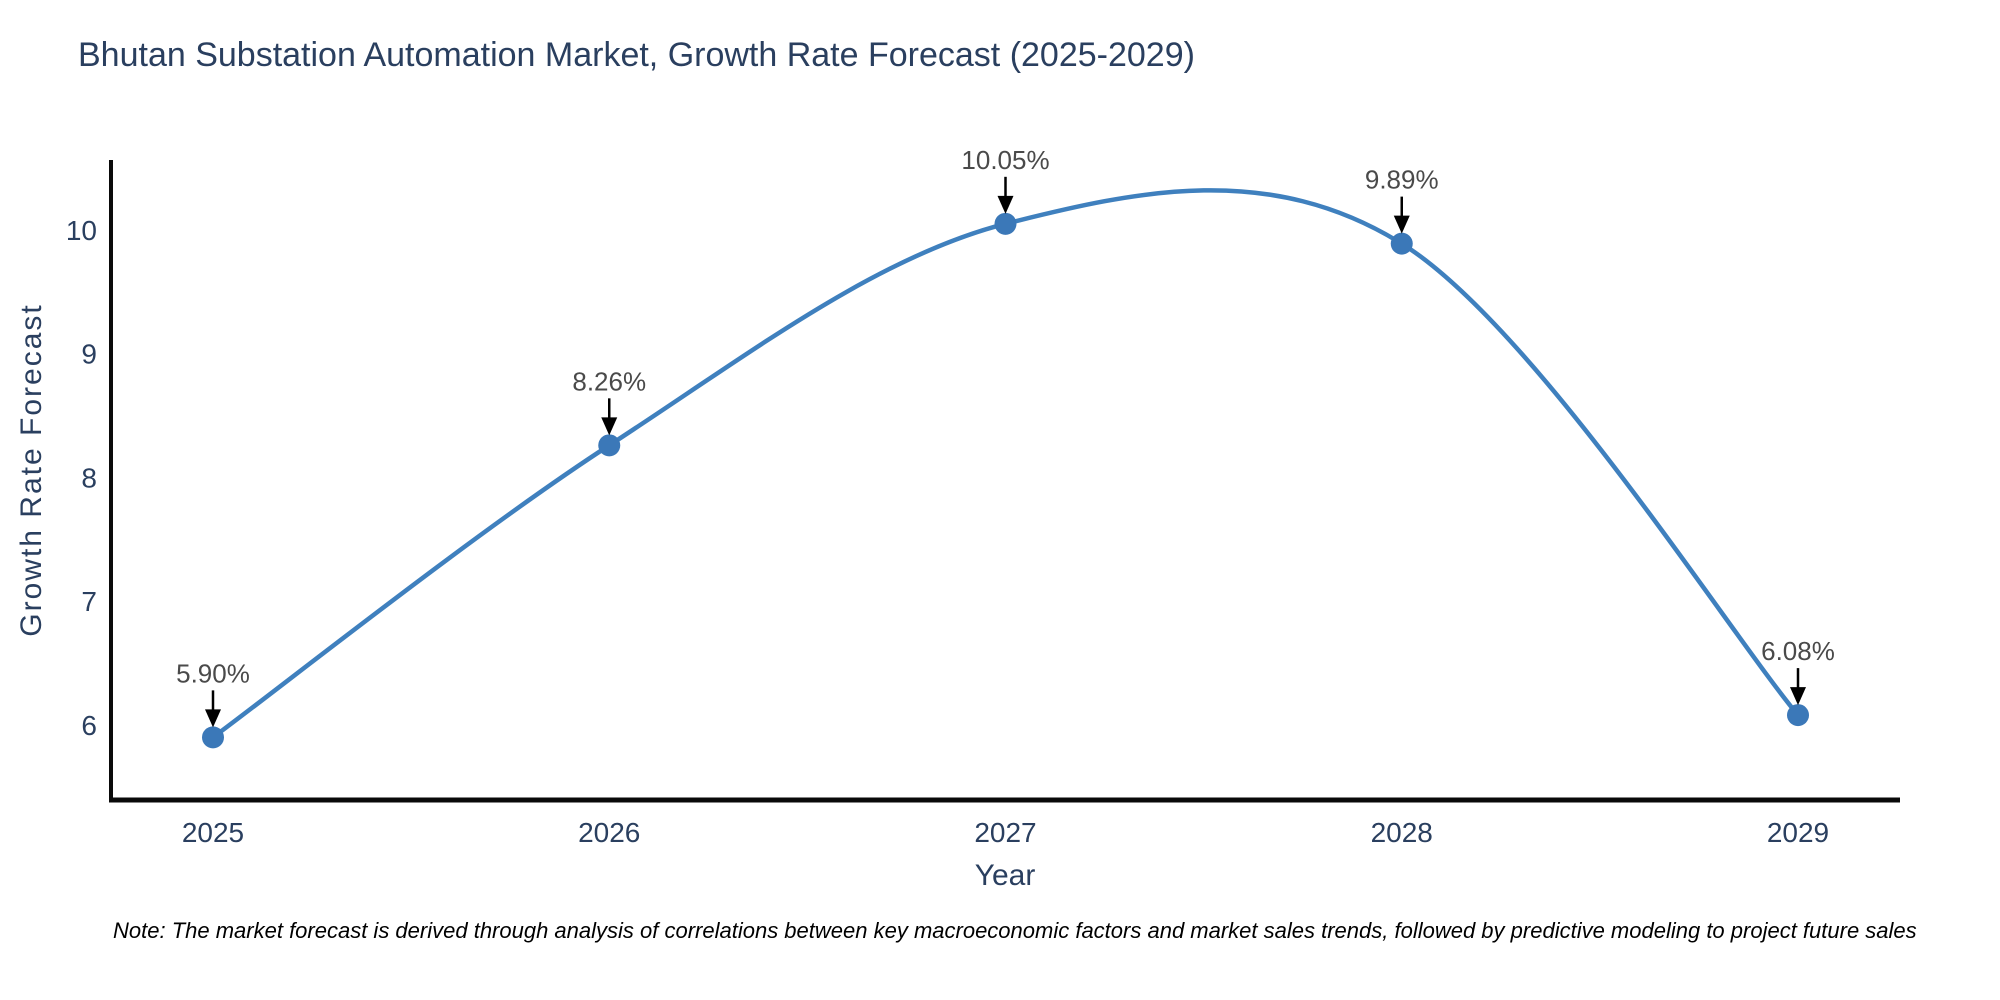 The width and height of the screenshot is (2000, 1000). Describe the element at coordinates (1798, 832) in the screenshot. I see `x-tick-label: 2029` at that location.